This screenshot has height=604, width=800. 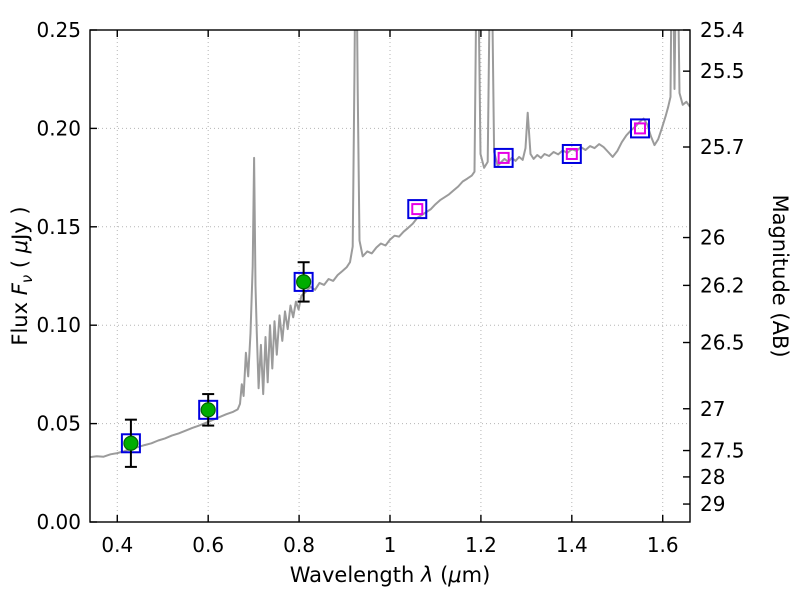 I want to click on x-tick-label: 0.6, so click(x=208, y=545).